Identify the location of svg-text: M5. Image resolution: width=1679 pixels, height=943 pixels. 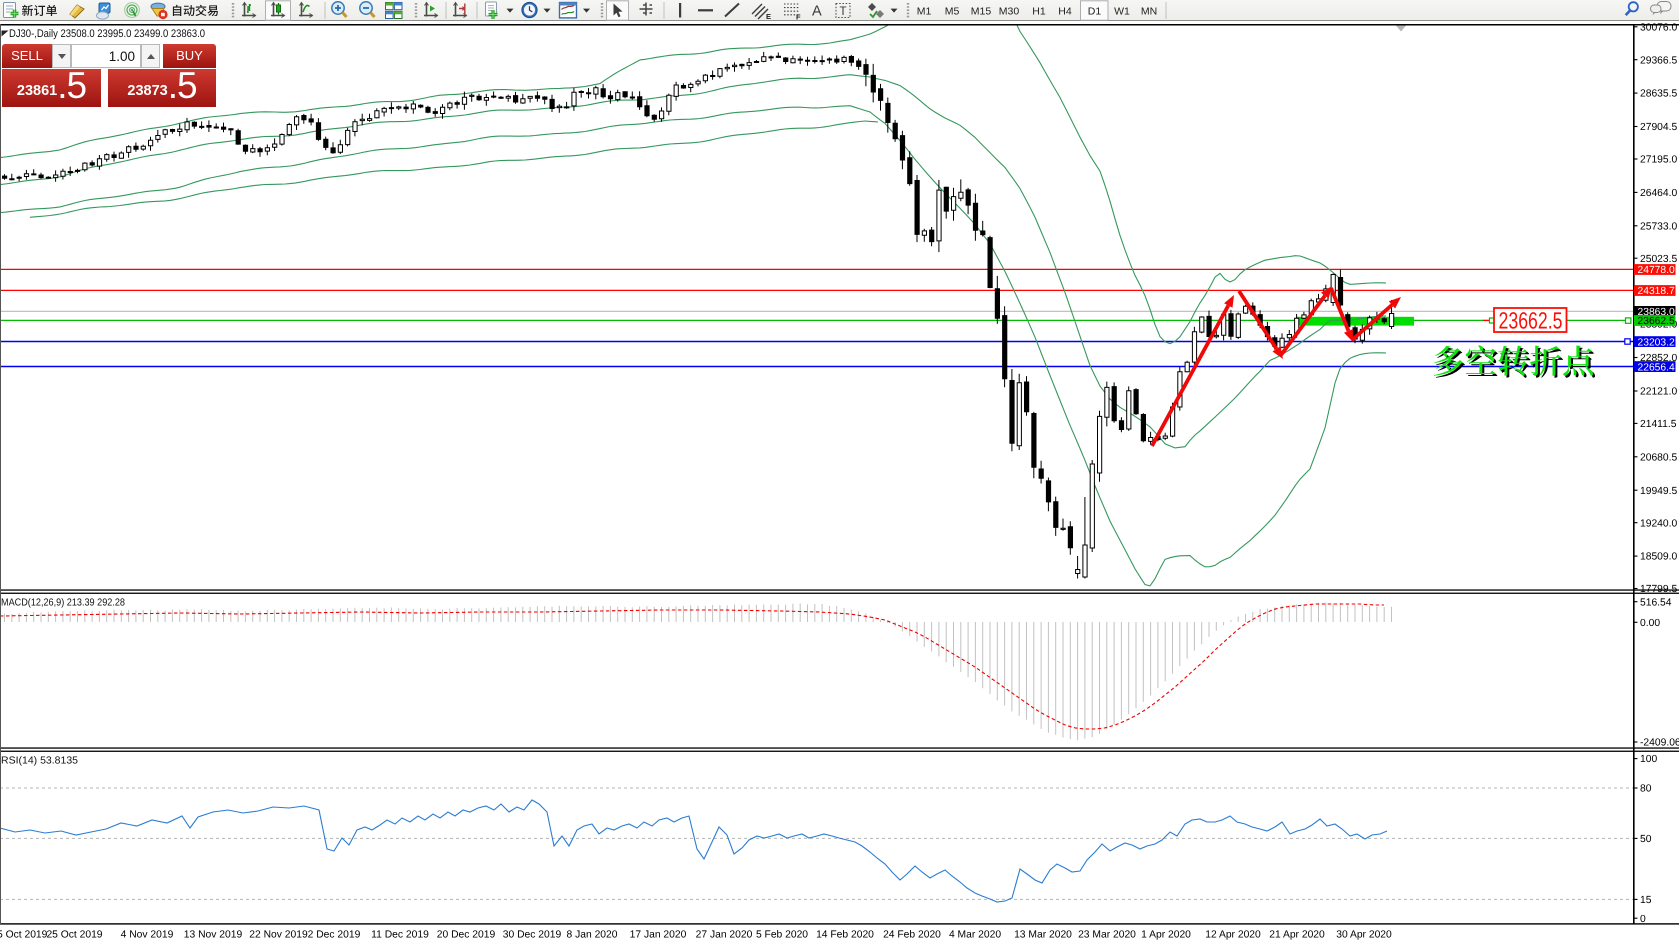
(952, 11).